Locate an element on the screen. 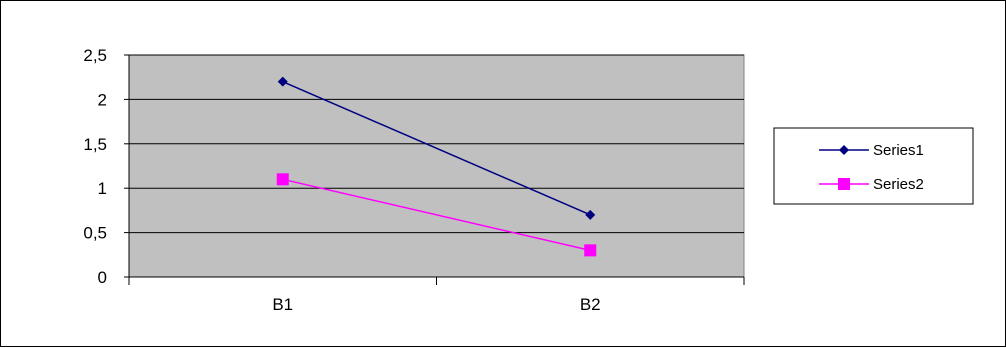 This screenshot has height=348, width=1006. y-tick-label: 1,5 is located at coordinates (95, 144).